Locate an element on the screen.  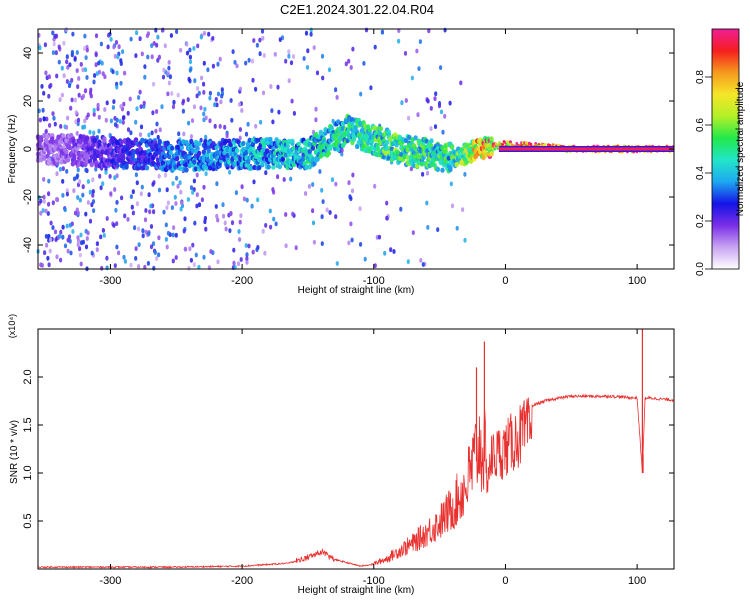
colorbar-ticks: 0.0 0.2 0.4 0.6 0.8 is located at coordinates (703, 173).